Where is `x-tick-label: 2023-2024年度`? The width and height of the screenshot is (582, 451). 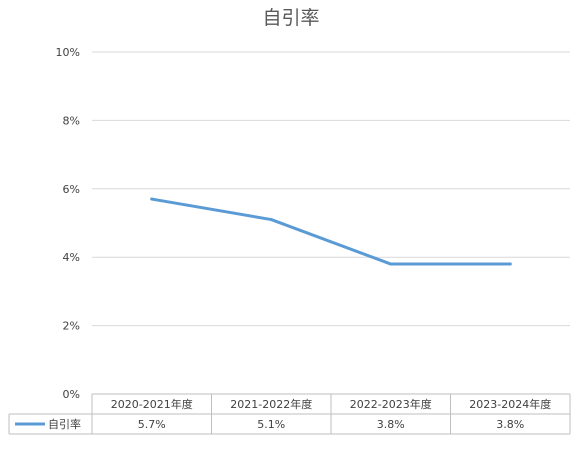
x-tick-label: 2023-2024年度 is located at coordinates (510, 404).